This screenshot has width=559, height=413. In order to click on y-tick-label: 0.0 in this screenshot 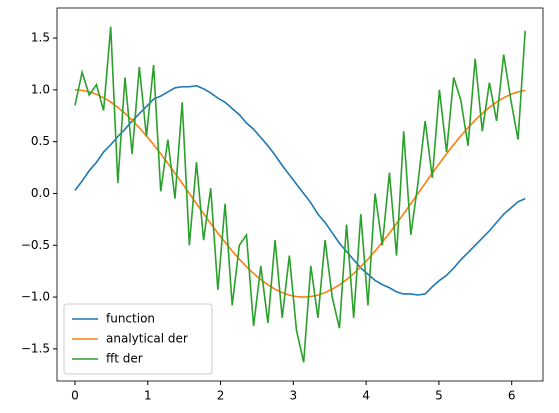, I will do `click(40, 193)`.